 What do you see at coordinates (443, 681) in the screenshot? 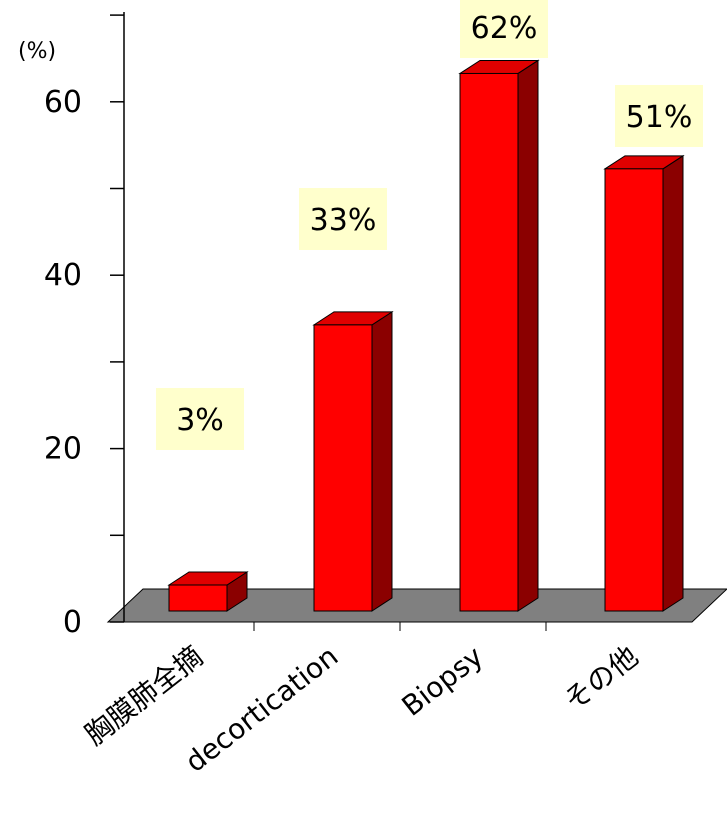
I see `category-label: Biopsy` at bounding box center [443, 681].